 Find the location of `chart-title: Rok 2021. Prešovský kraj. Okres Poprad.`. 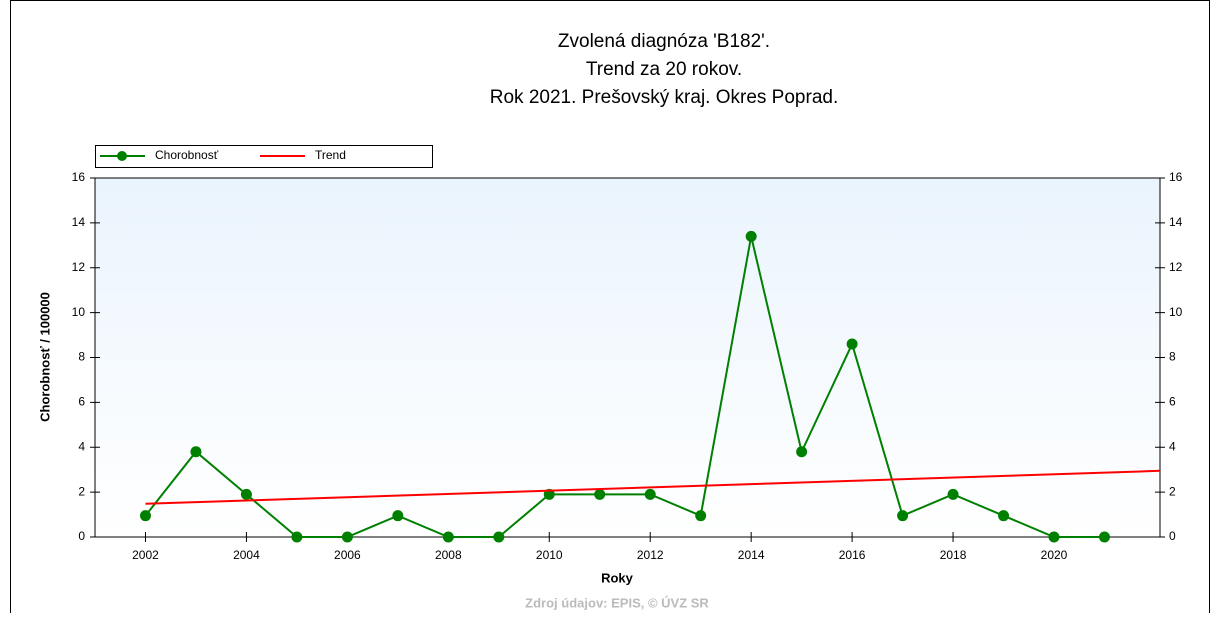

chart-title: Rok 2021. Prešovský kraj. Okres Poprad. is located at coordinates (664, 97).